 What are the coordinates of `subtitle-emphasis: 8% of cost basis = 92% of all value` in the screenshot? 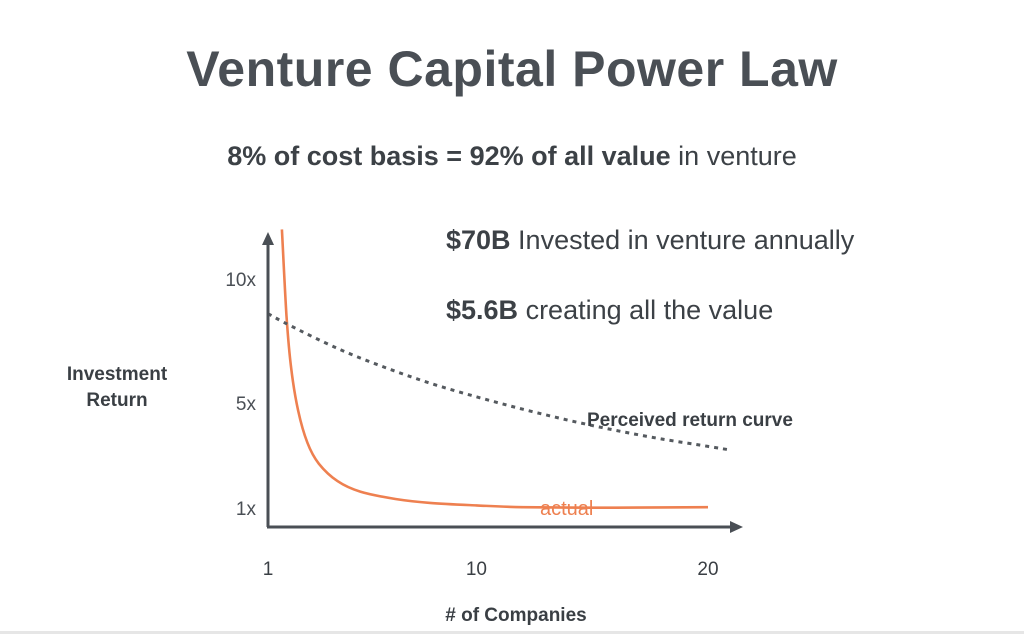 It's located at (449, 156).